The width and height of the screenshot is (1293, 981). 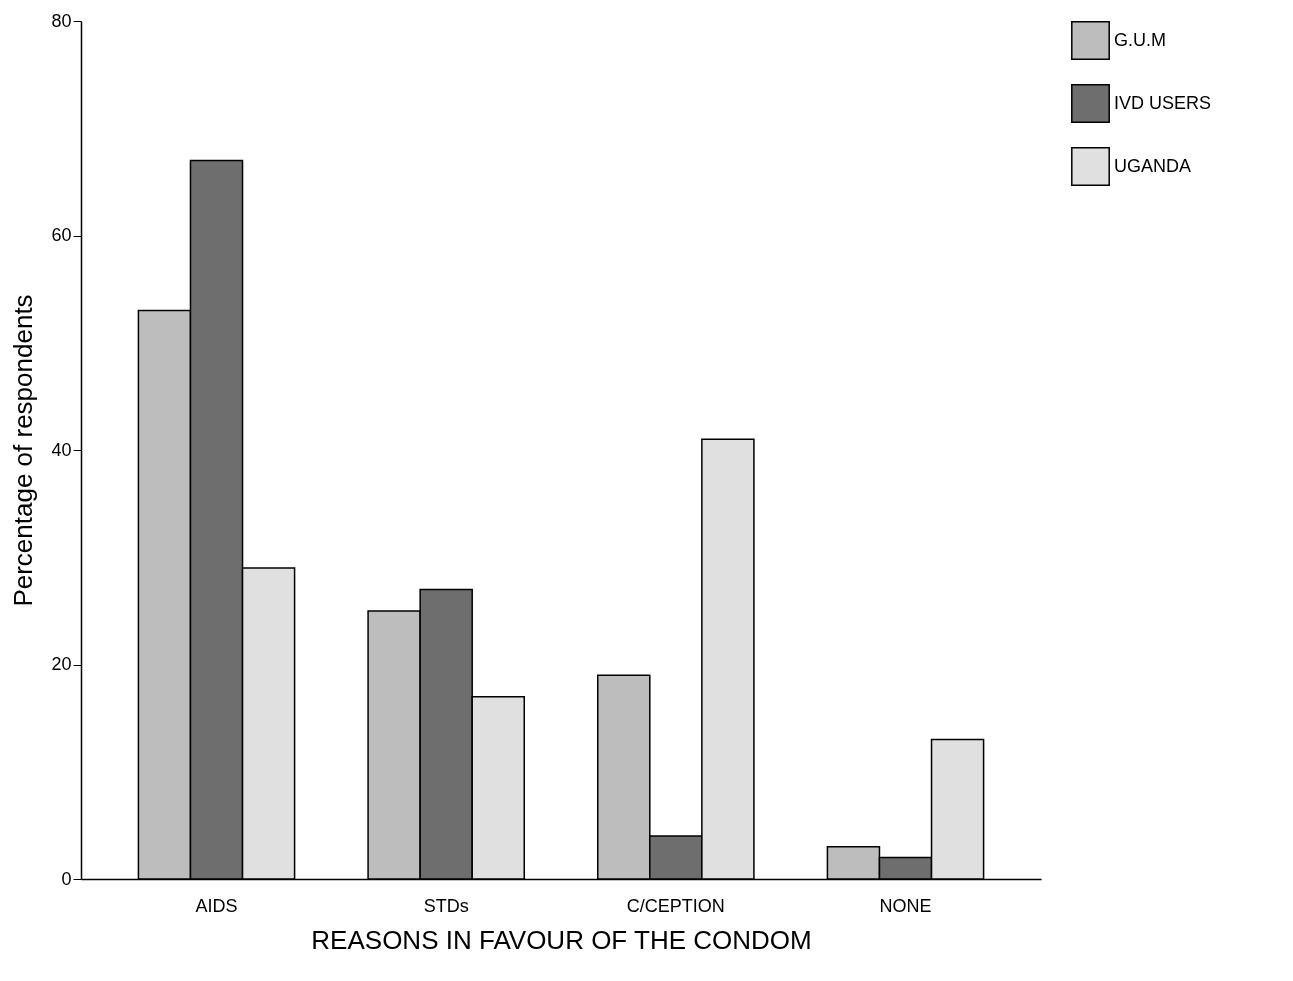 What do you see at coordinates (675, 905) in the screenshot?
I see `x-tick-label: C/CEPTION` at bounding box center [675, 905].